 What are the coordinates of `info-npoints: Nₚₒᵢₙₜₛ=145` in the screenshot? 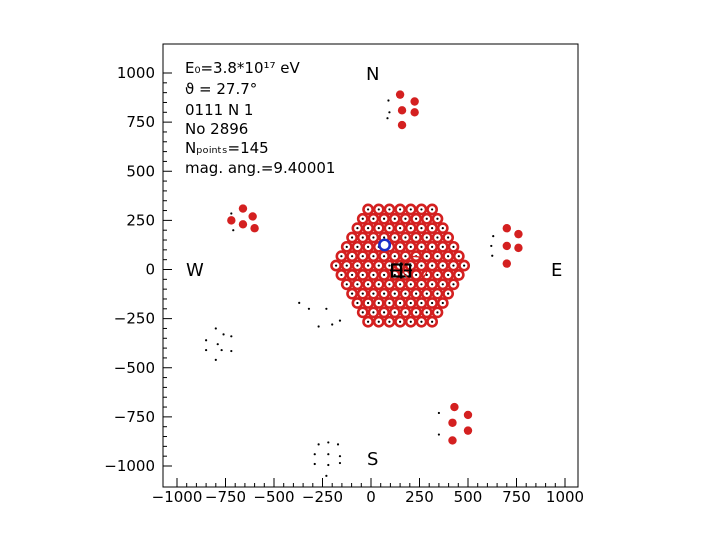 It's located at (227, 148).